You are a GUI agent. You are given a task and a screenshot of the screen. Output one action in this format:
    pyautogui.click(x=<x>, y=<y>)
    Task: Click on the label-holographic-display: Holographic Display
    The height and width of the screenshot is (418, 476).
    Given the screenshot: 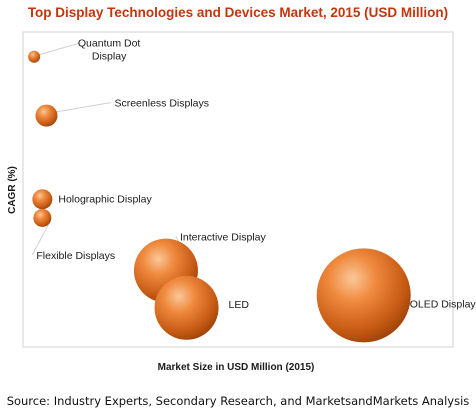 What is the action you would take?
    pyautogui.click(x=105, y=199)
    